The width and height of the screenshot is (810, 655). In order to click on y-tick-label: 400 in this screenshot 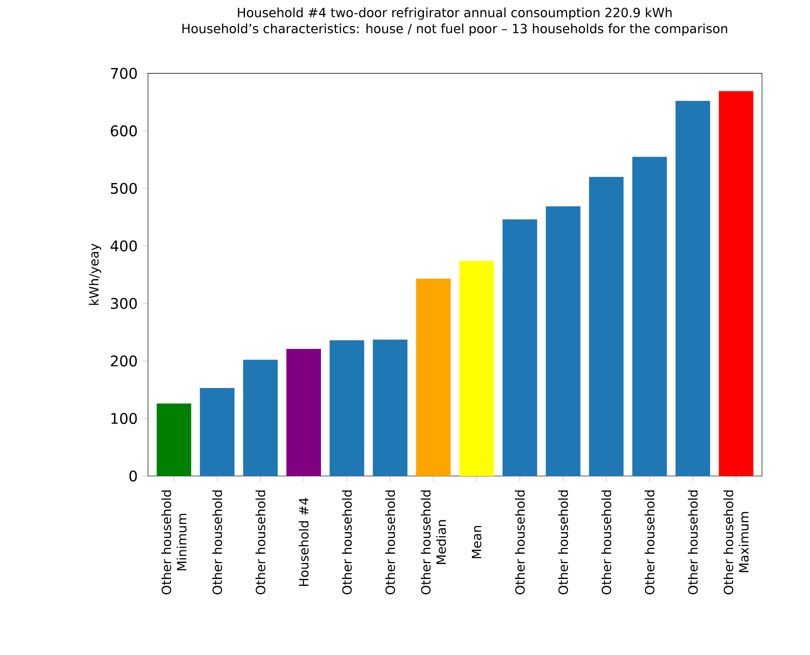, I will do `click(123, 246)`.